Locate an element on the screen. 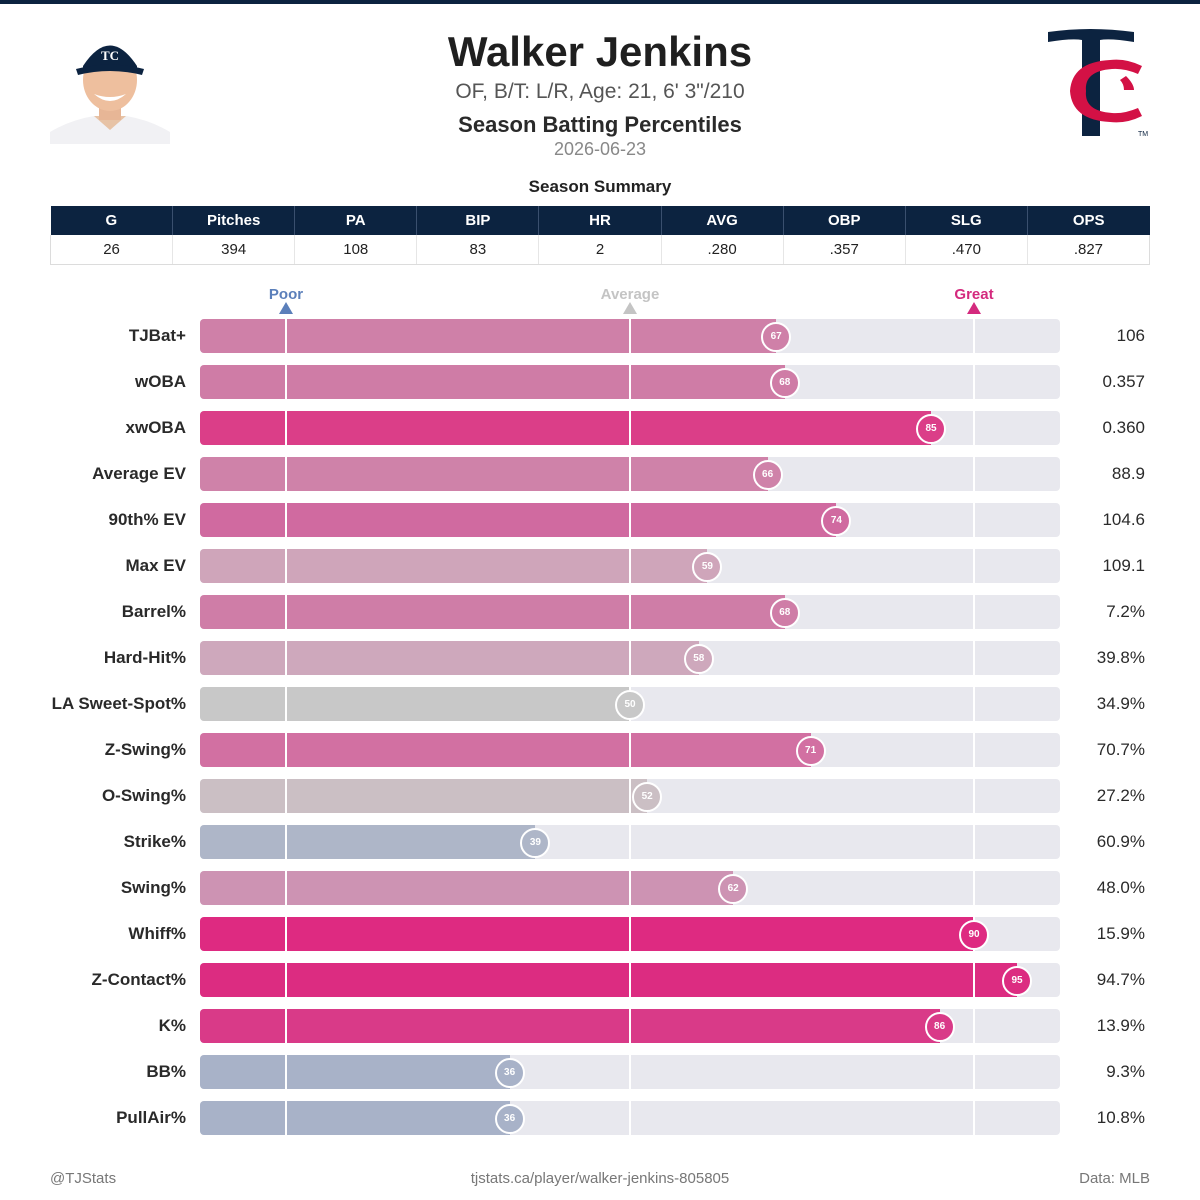  legend-poor-marker is located at coordinates (286, 308).